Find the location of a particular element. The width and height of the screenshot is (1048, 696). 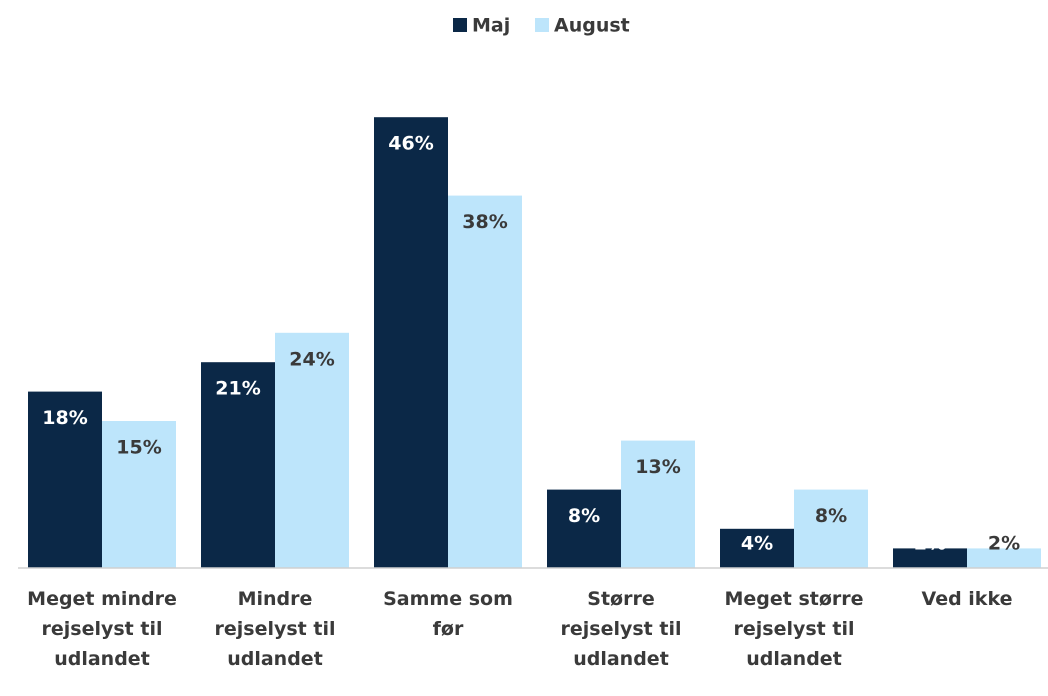

x-tick-label: Meget større rejselyst til udlandet is located at coordinates (794, 629).